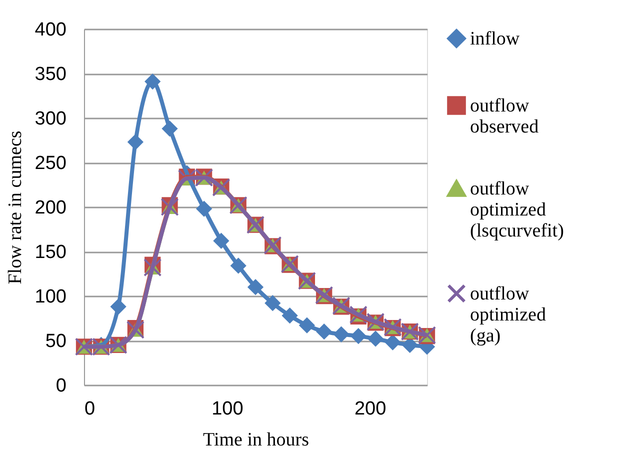 The width and height of the screenshot is (619, 473). I want to click on y-axis-title: Flow rate in cumecs, so click(15, 207).